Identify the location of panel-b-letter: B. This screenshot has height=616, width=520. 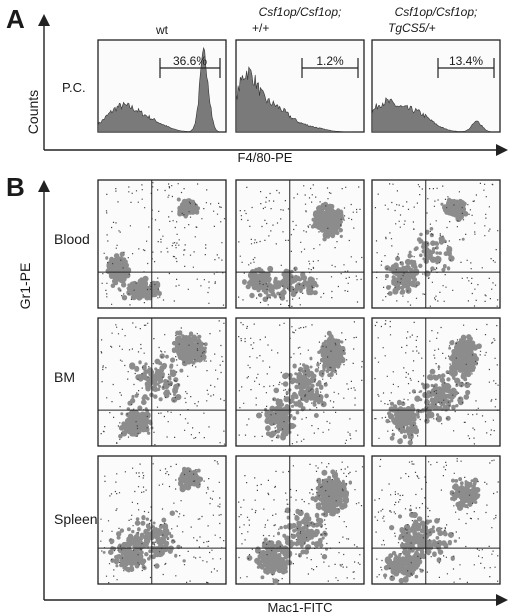
(15, 187).